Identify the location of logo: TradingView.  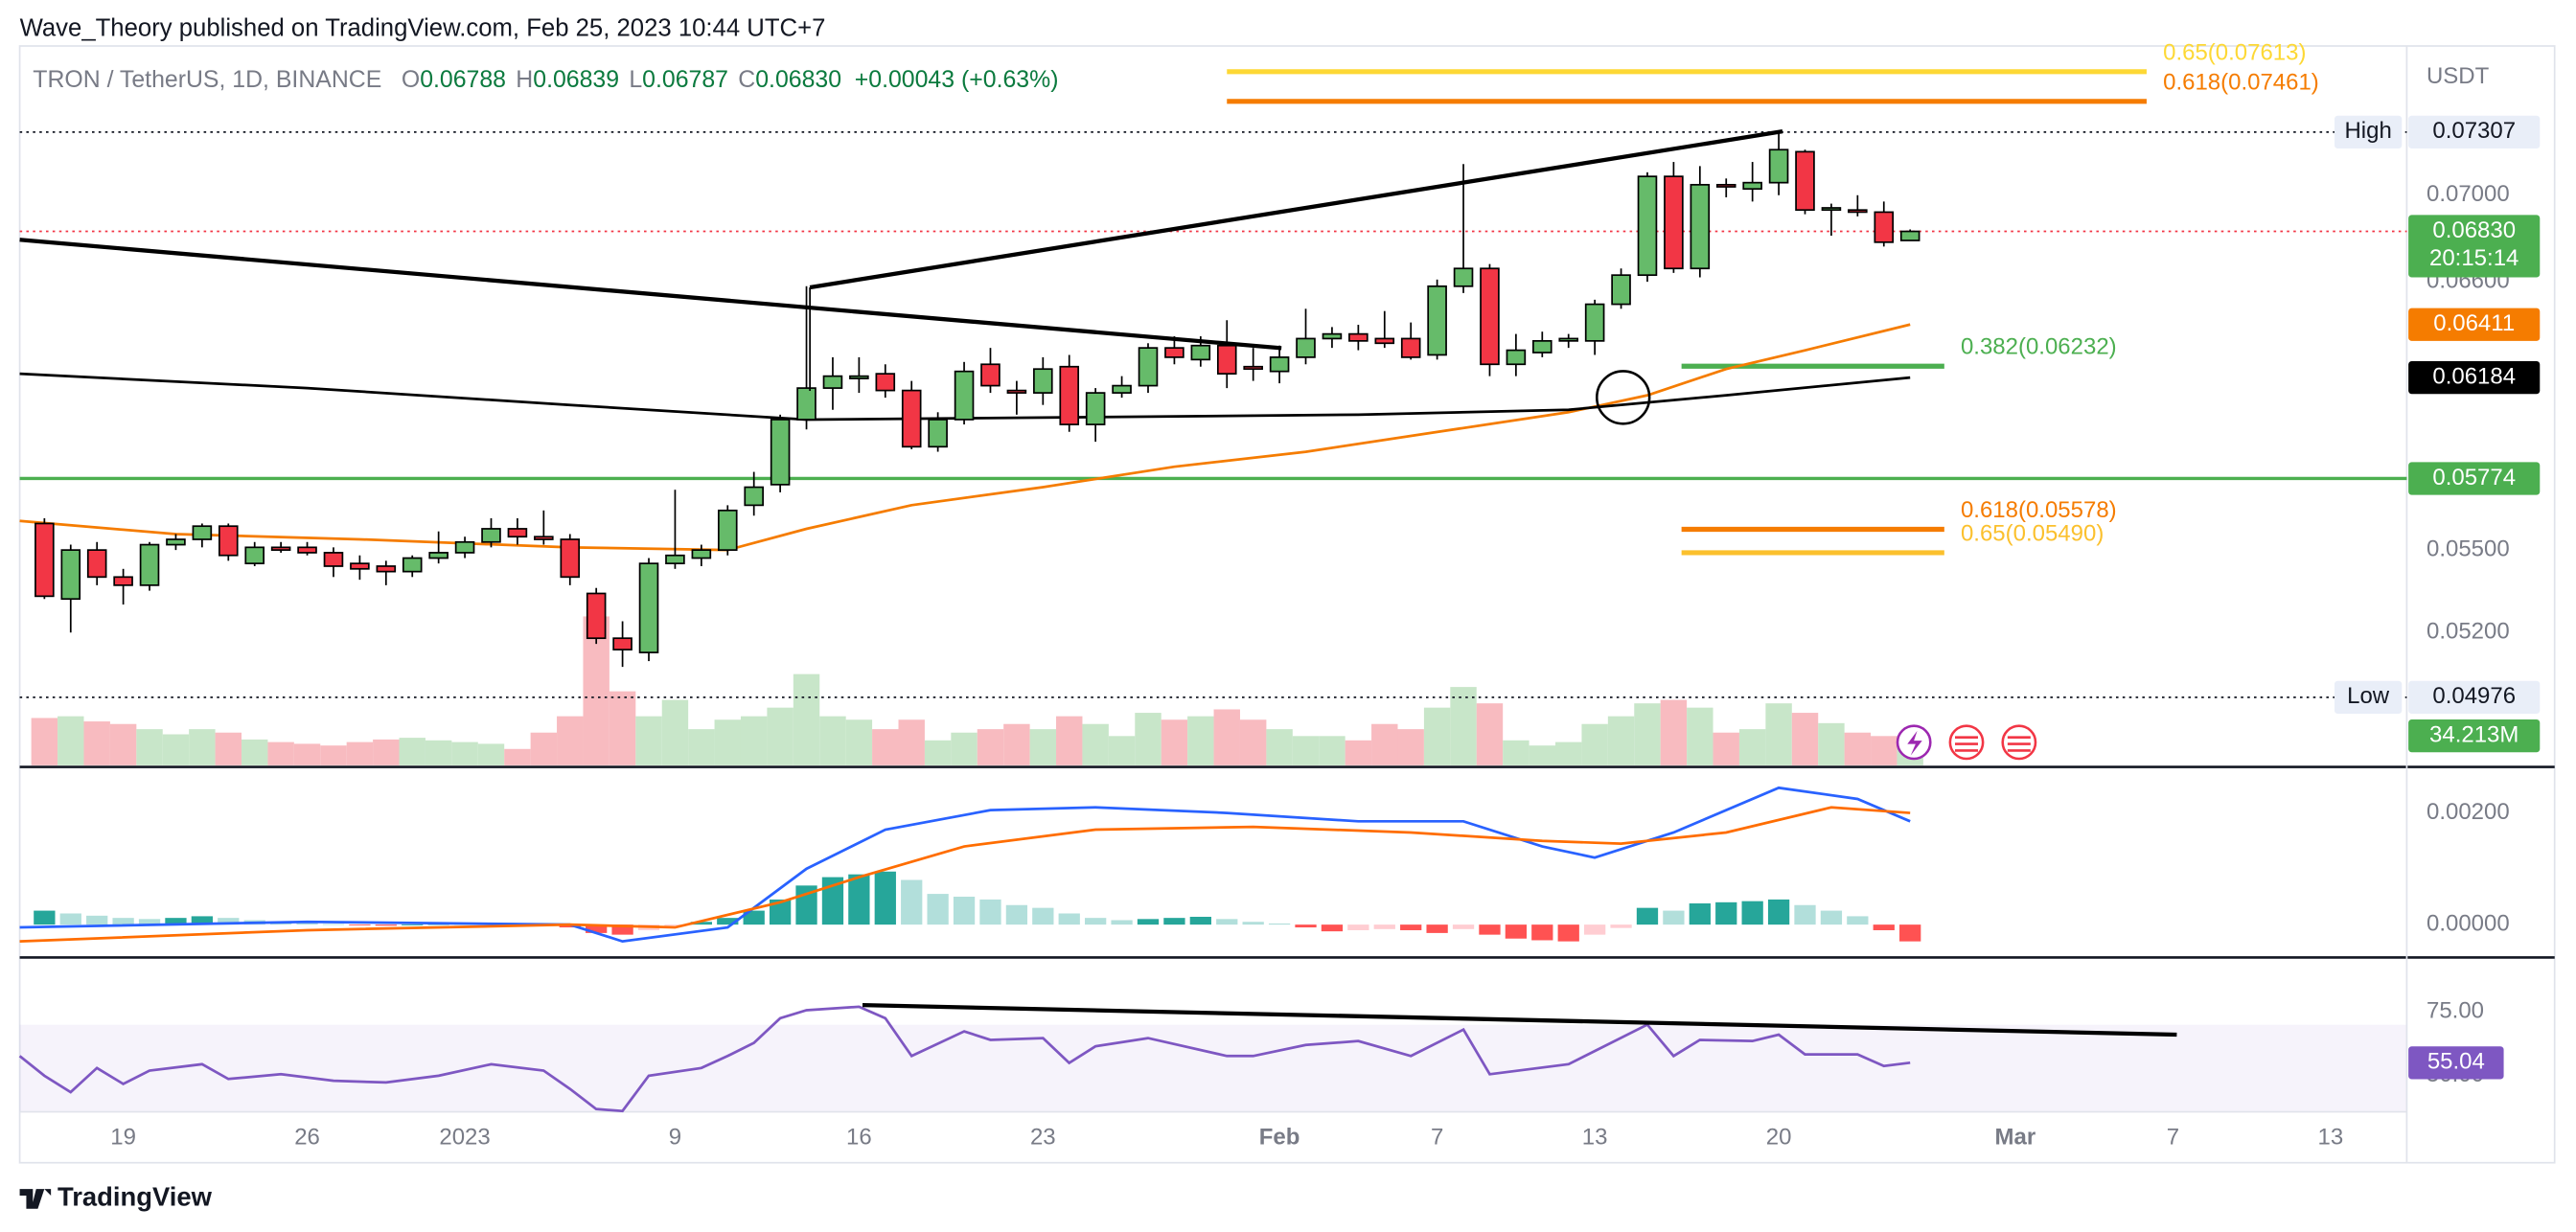
(116, 1197).